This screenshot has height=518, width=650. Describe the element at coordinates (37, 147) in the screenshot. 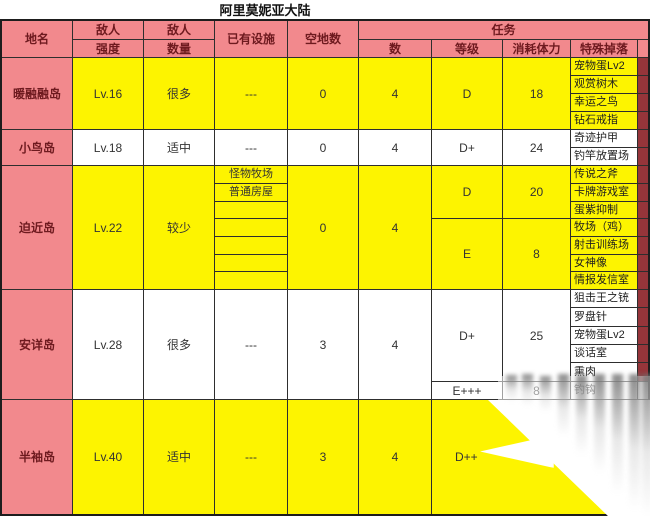

I see `cell-island-name: 小鸟岛` at that location.